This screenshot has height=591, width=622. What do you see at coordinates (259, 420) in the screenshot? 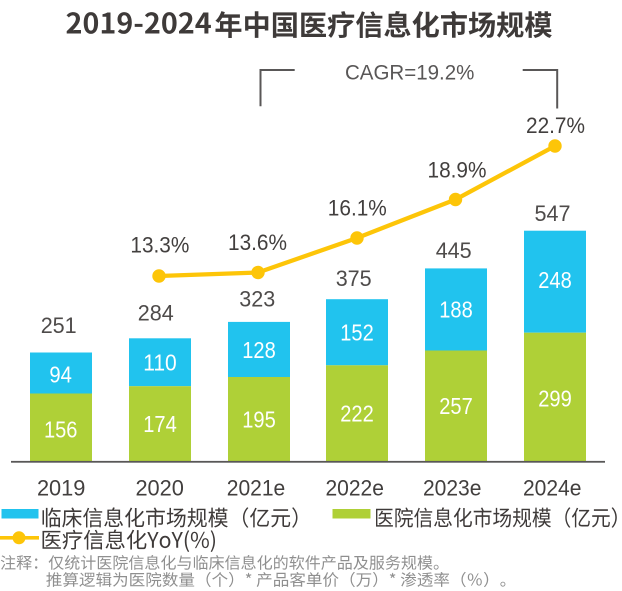
I see `svg-text: 195` at bounding box center [259, 420].